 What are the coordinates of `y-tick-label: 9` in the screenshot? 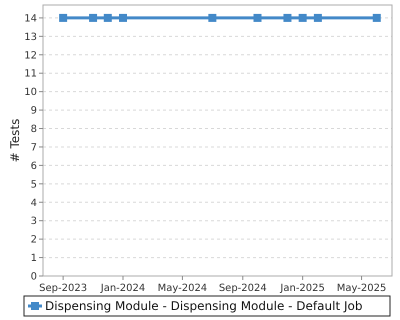 It's located at (33, 111).